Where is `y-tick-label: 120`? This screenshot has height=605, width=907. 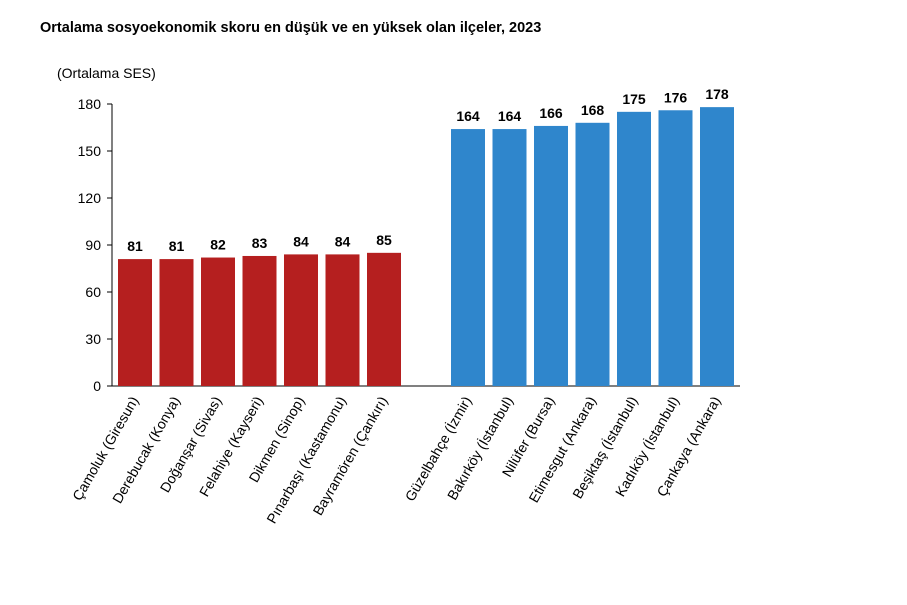 y-tick-label: 120 is located at coordinates (90, 198).